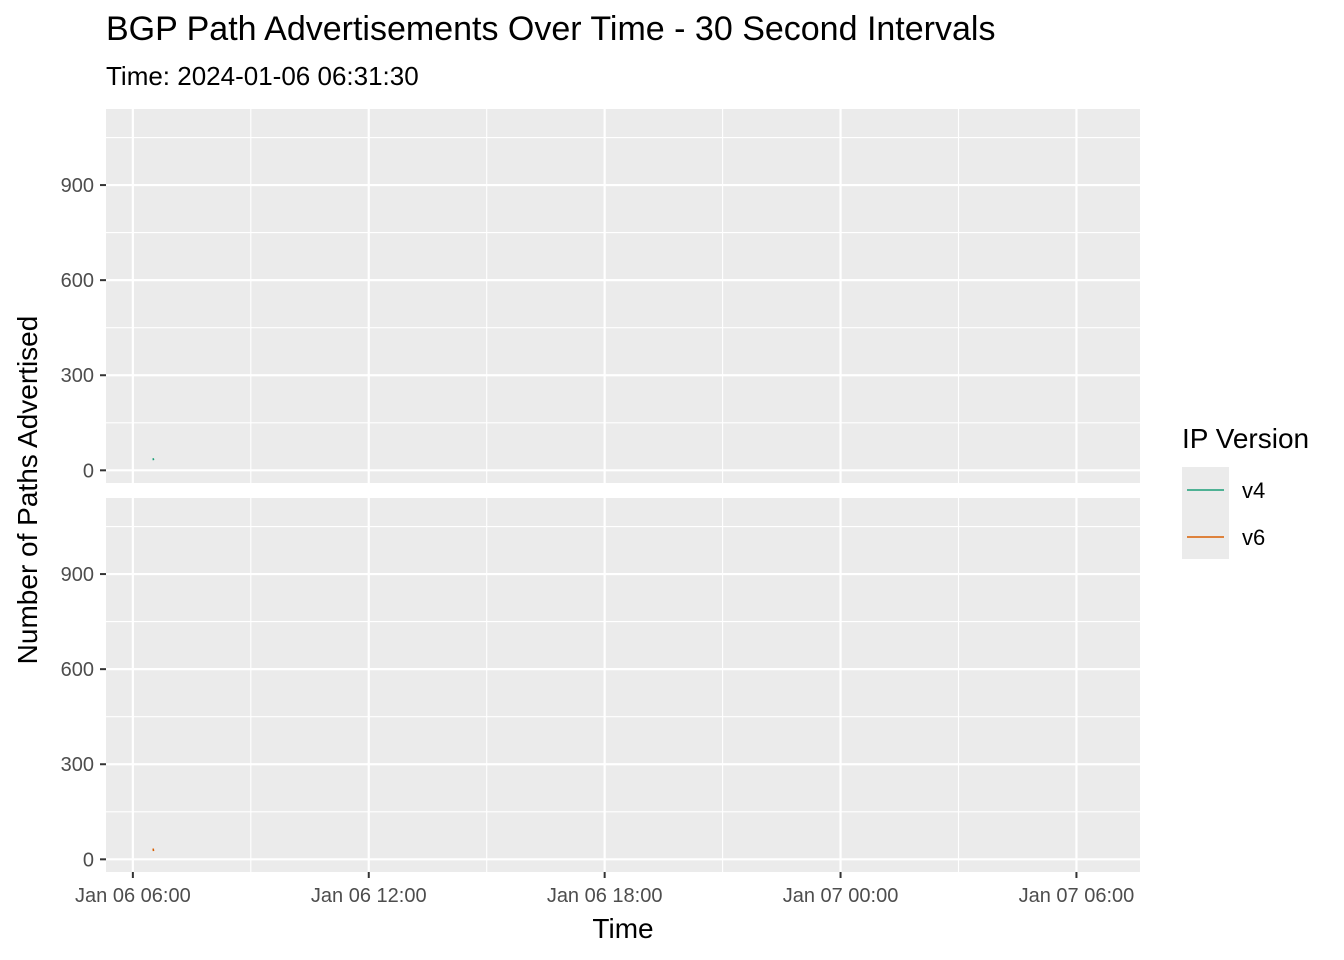  I want to click on x-tick-label: Jan 06 06:00, so click(133, 896).